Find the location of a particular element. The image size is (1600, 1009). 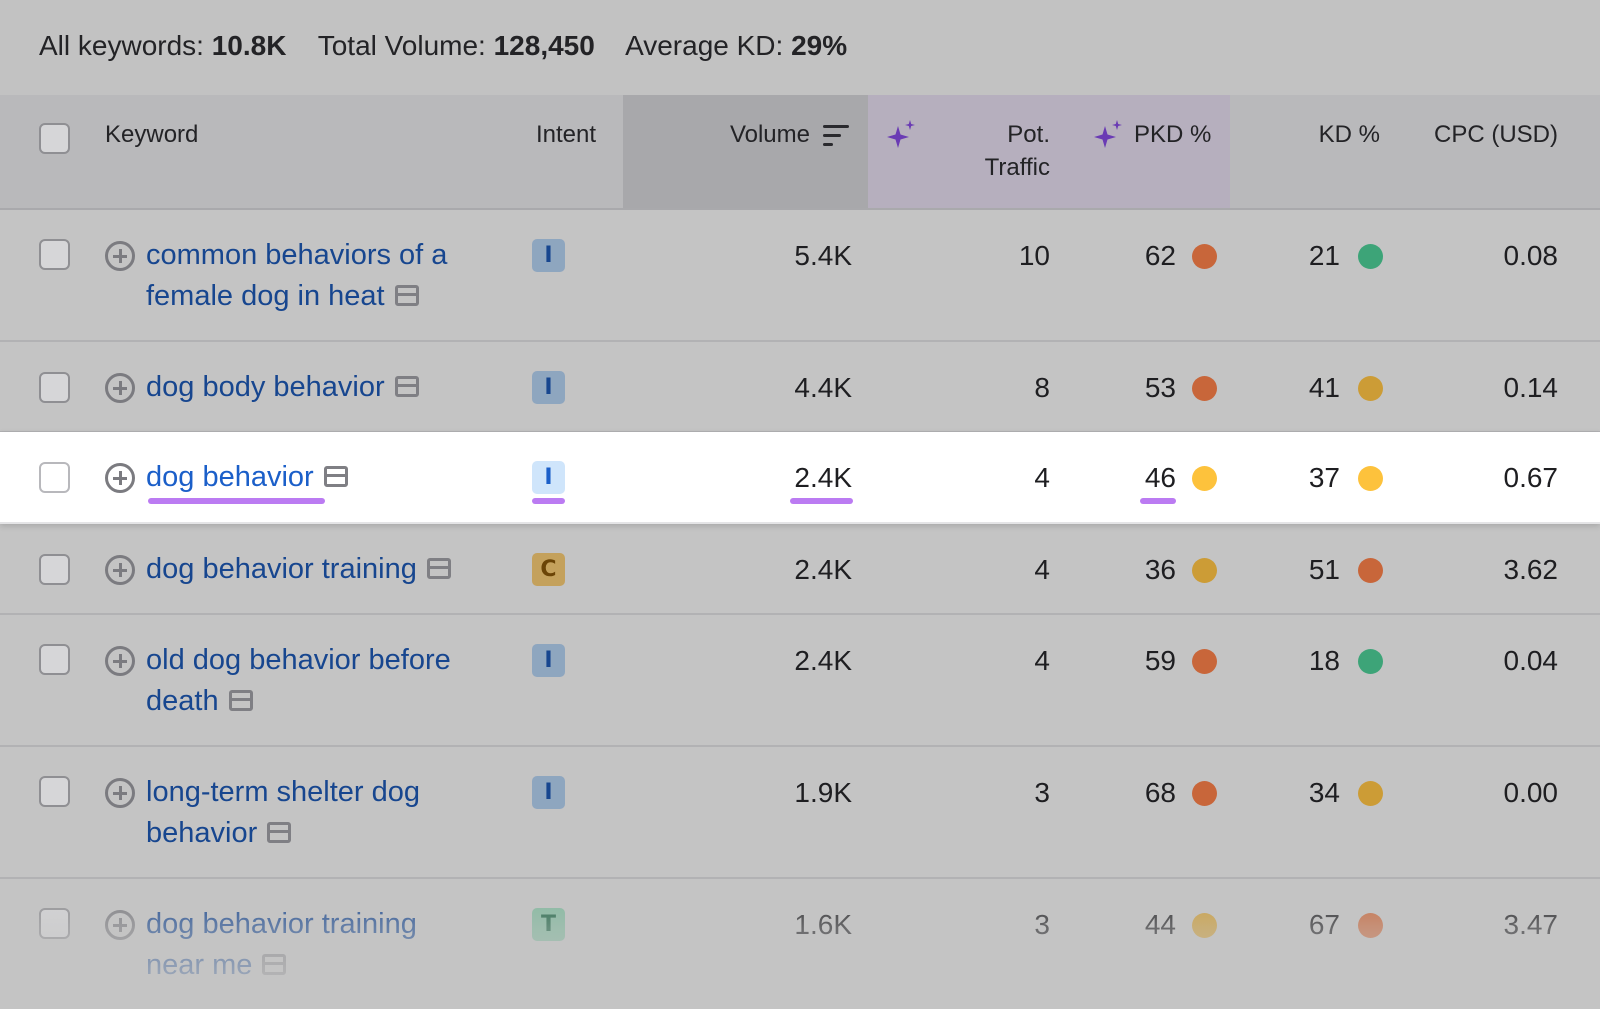

keyword-link: dog behavior is located at coordinates (321, 477).